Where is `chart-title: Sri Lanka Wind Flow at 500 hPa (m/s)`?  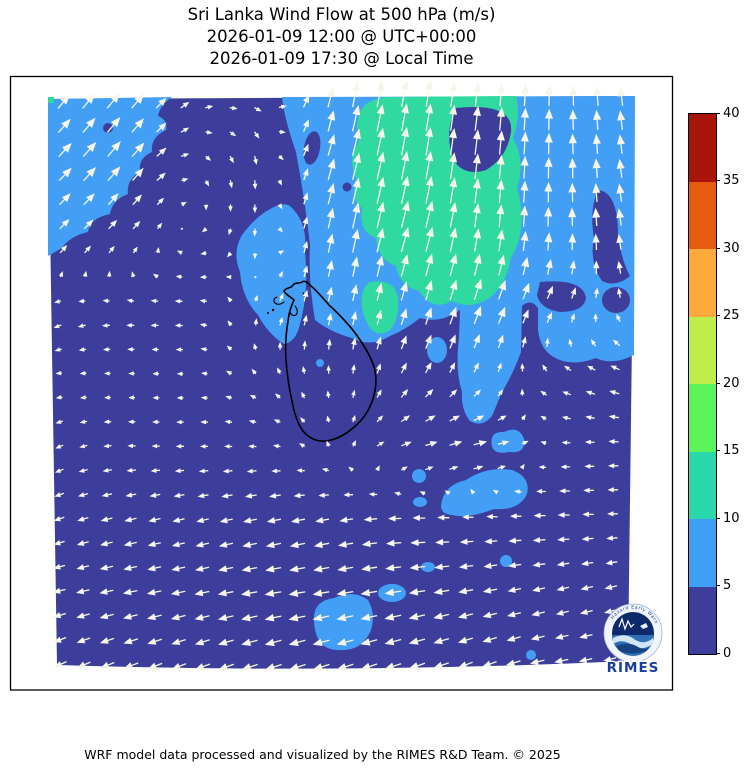 chart-title: Sri Lanka Wind Flow at 500 hPa (m/s) is located at coordinates (341, 14).